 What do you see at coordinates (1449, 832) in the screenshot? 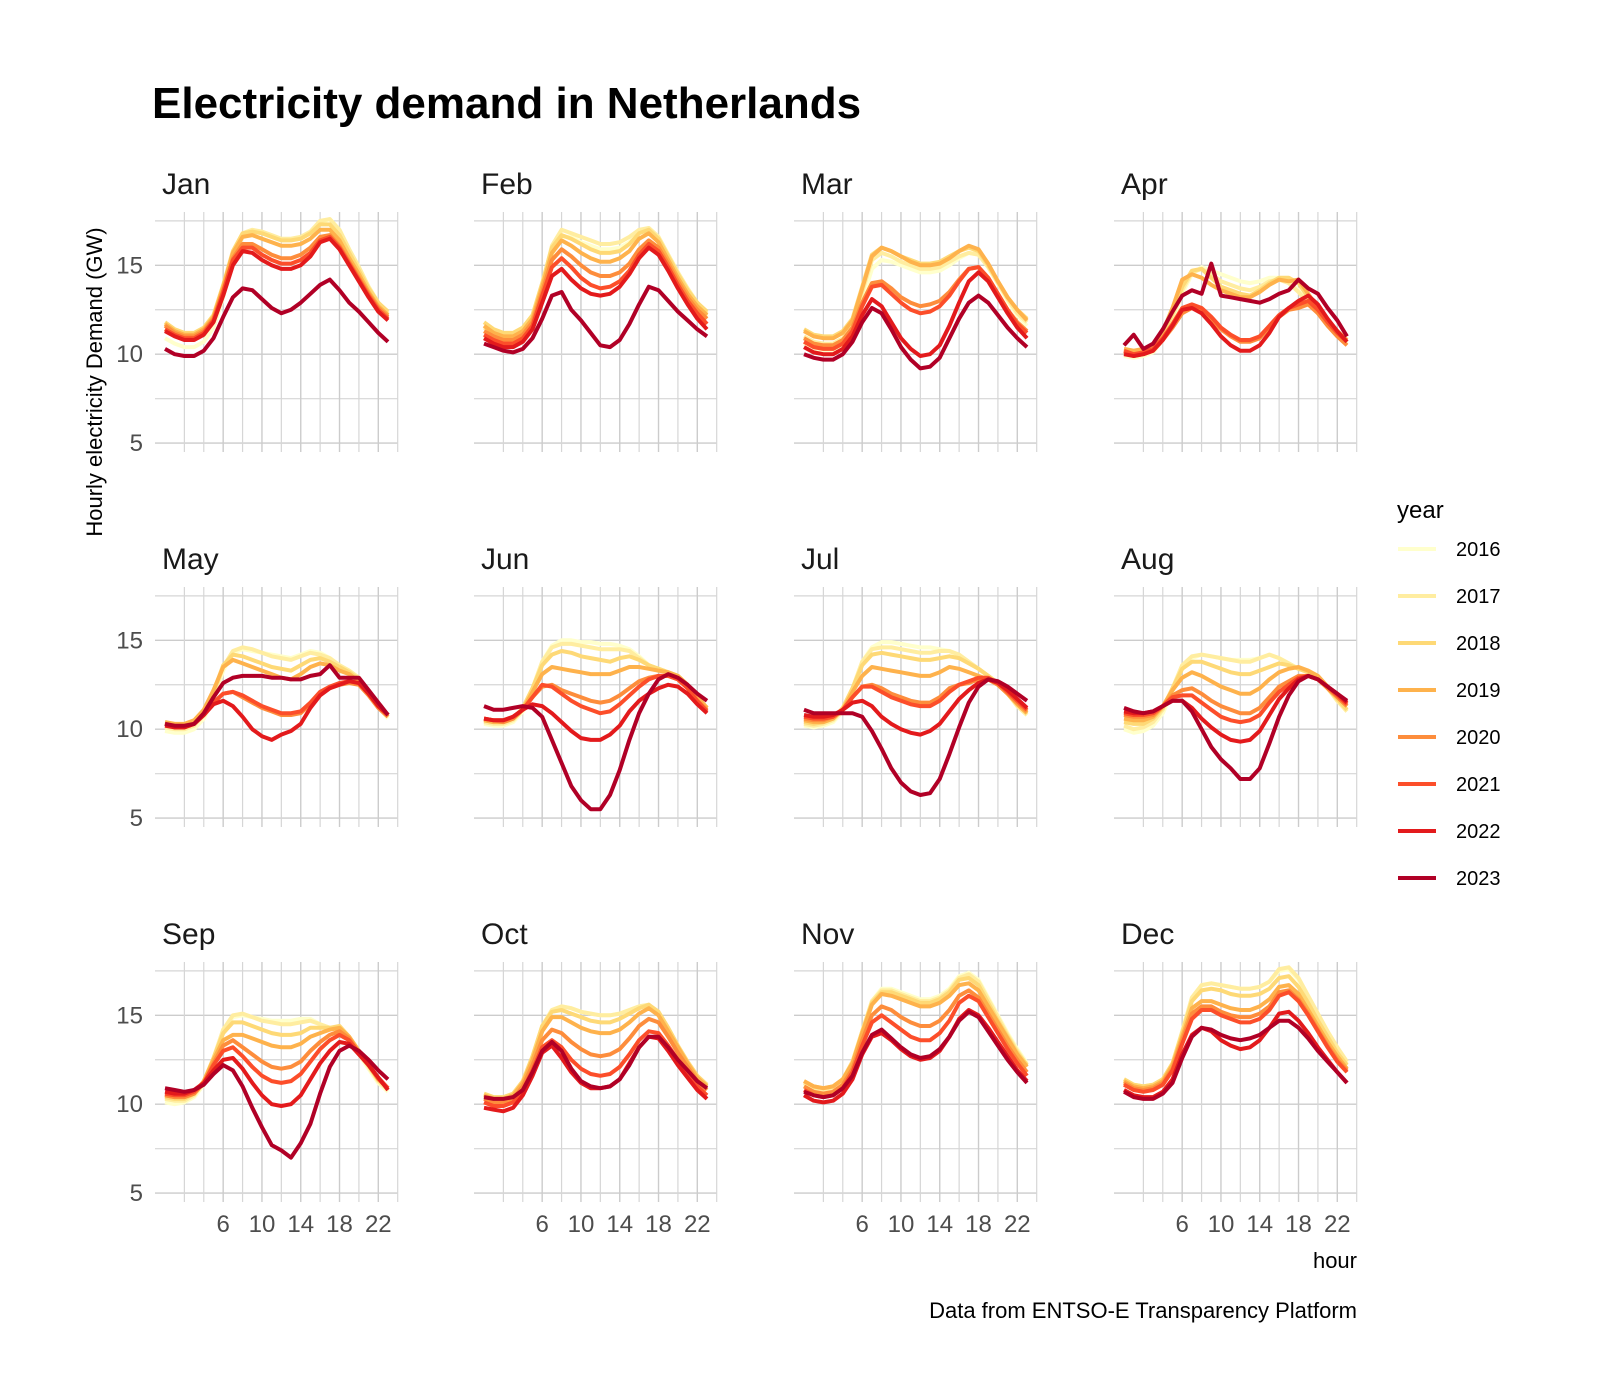
I see `legend-item-2022: 2022` at bounding box center [1449, 832].